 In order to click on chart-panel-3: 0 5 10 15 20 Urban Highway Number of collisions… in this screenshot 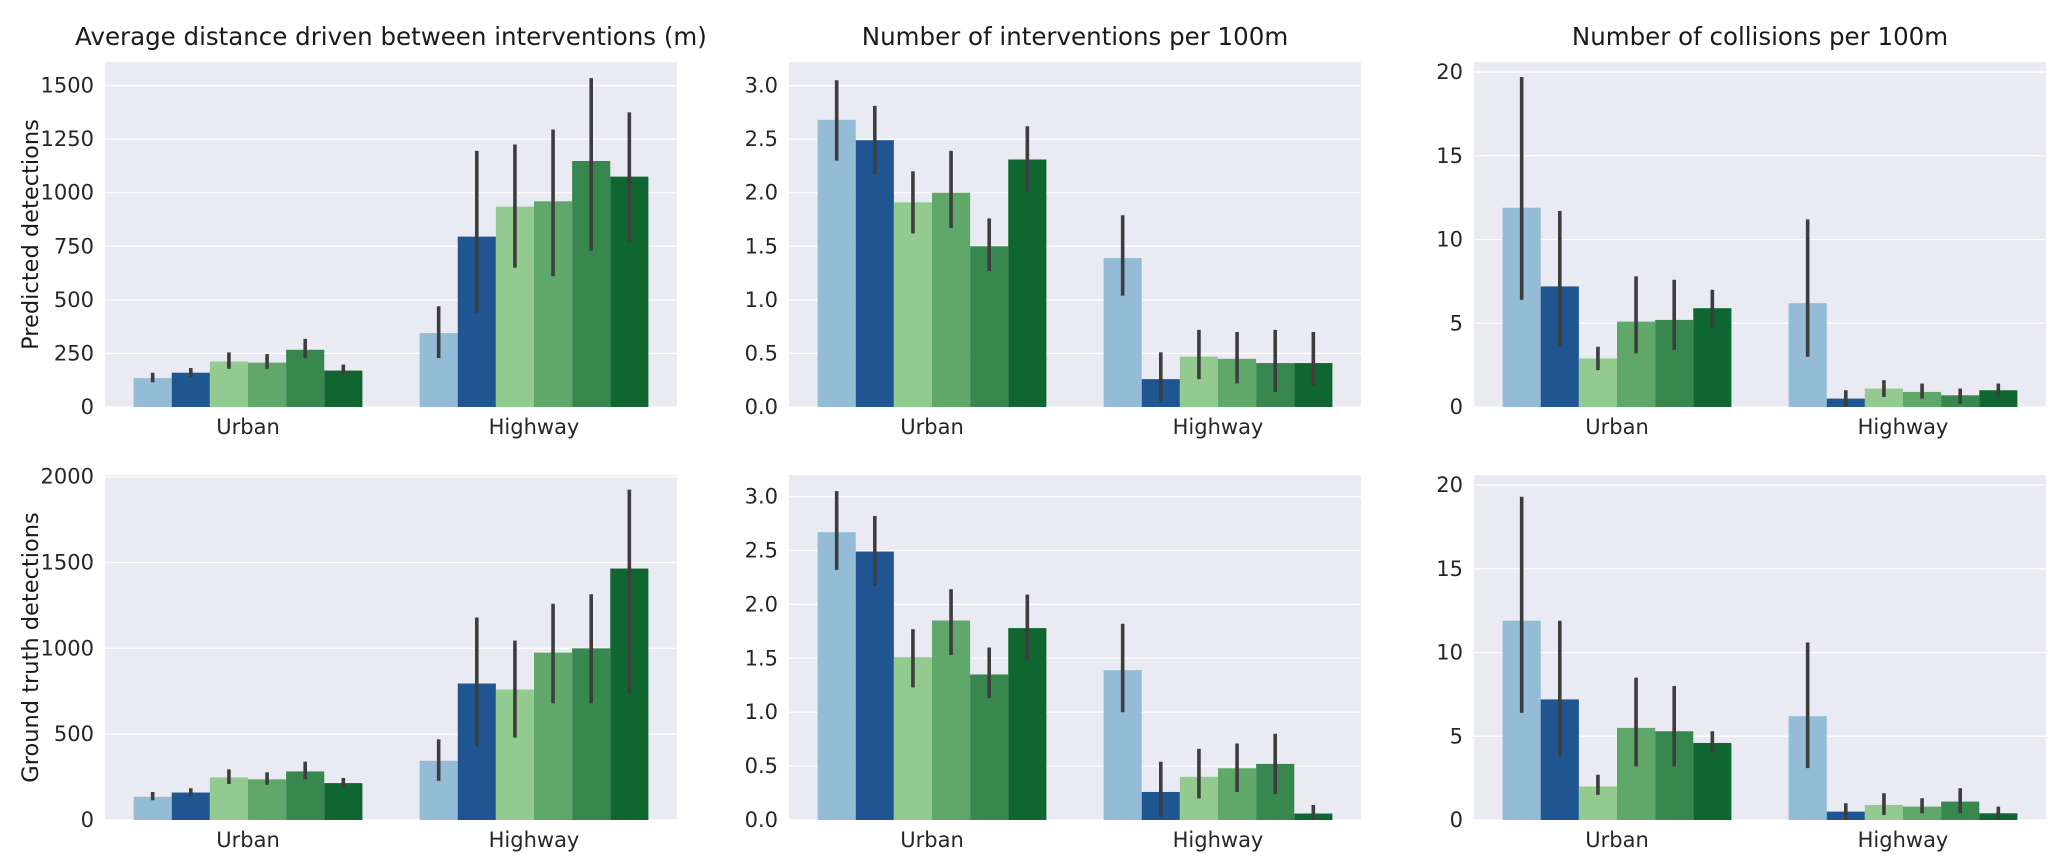, I will do `click(1741, 230)`.